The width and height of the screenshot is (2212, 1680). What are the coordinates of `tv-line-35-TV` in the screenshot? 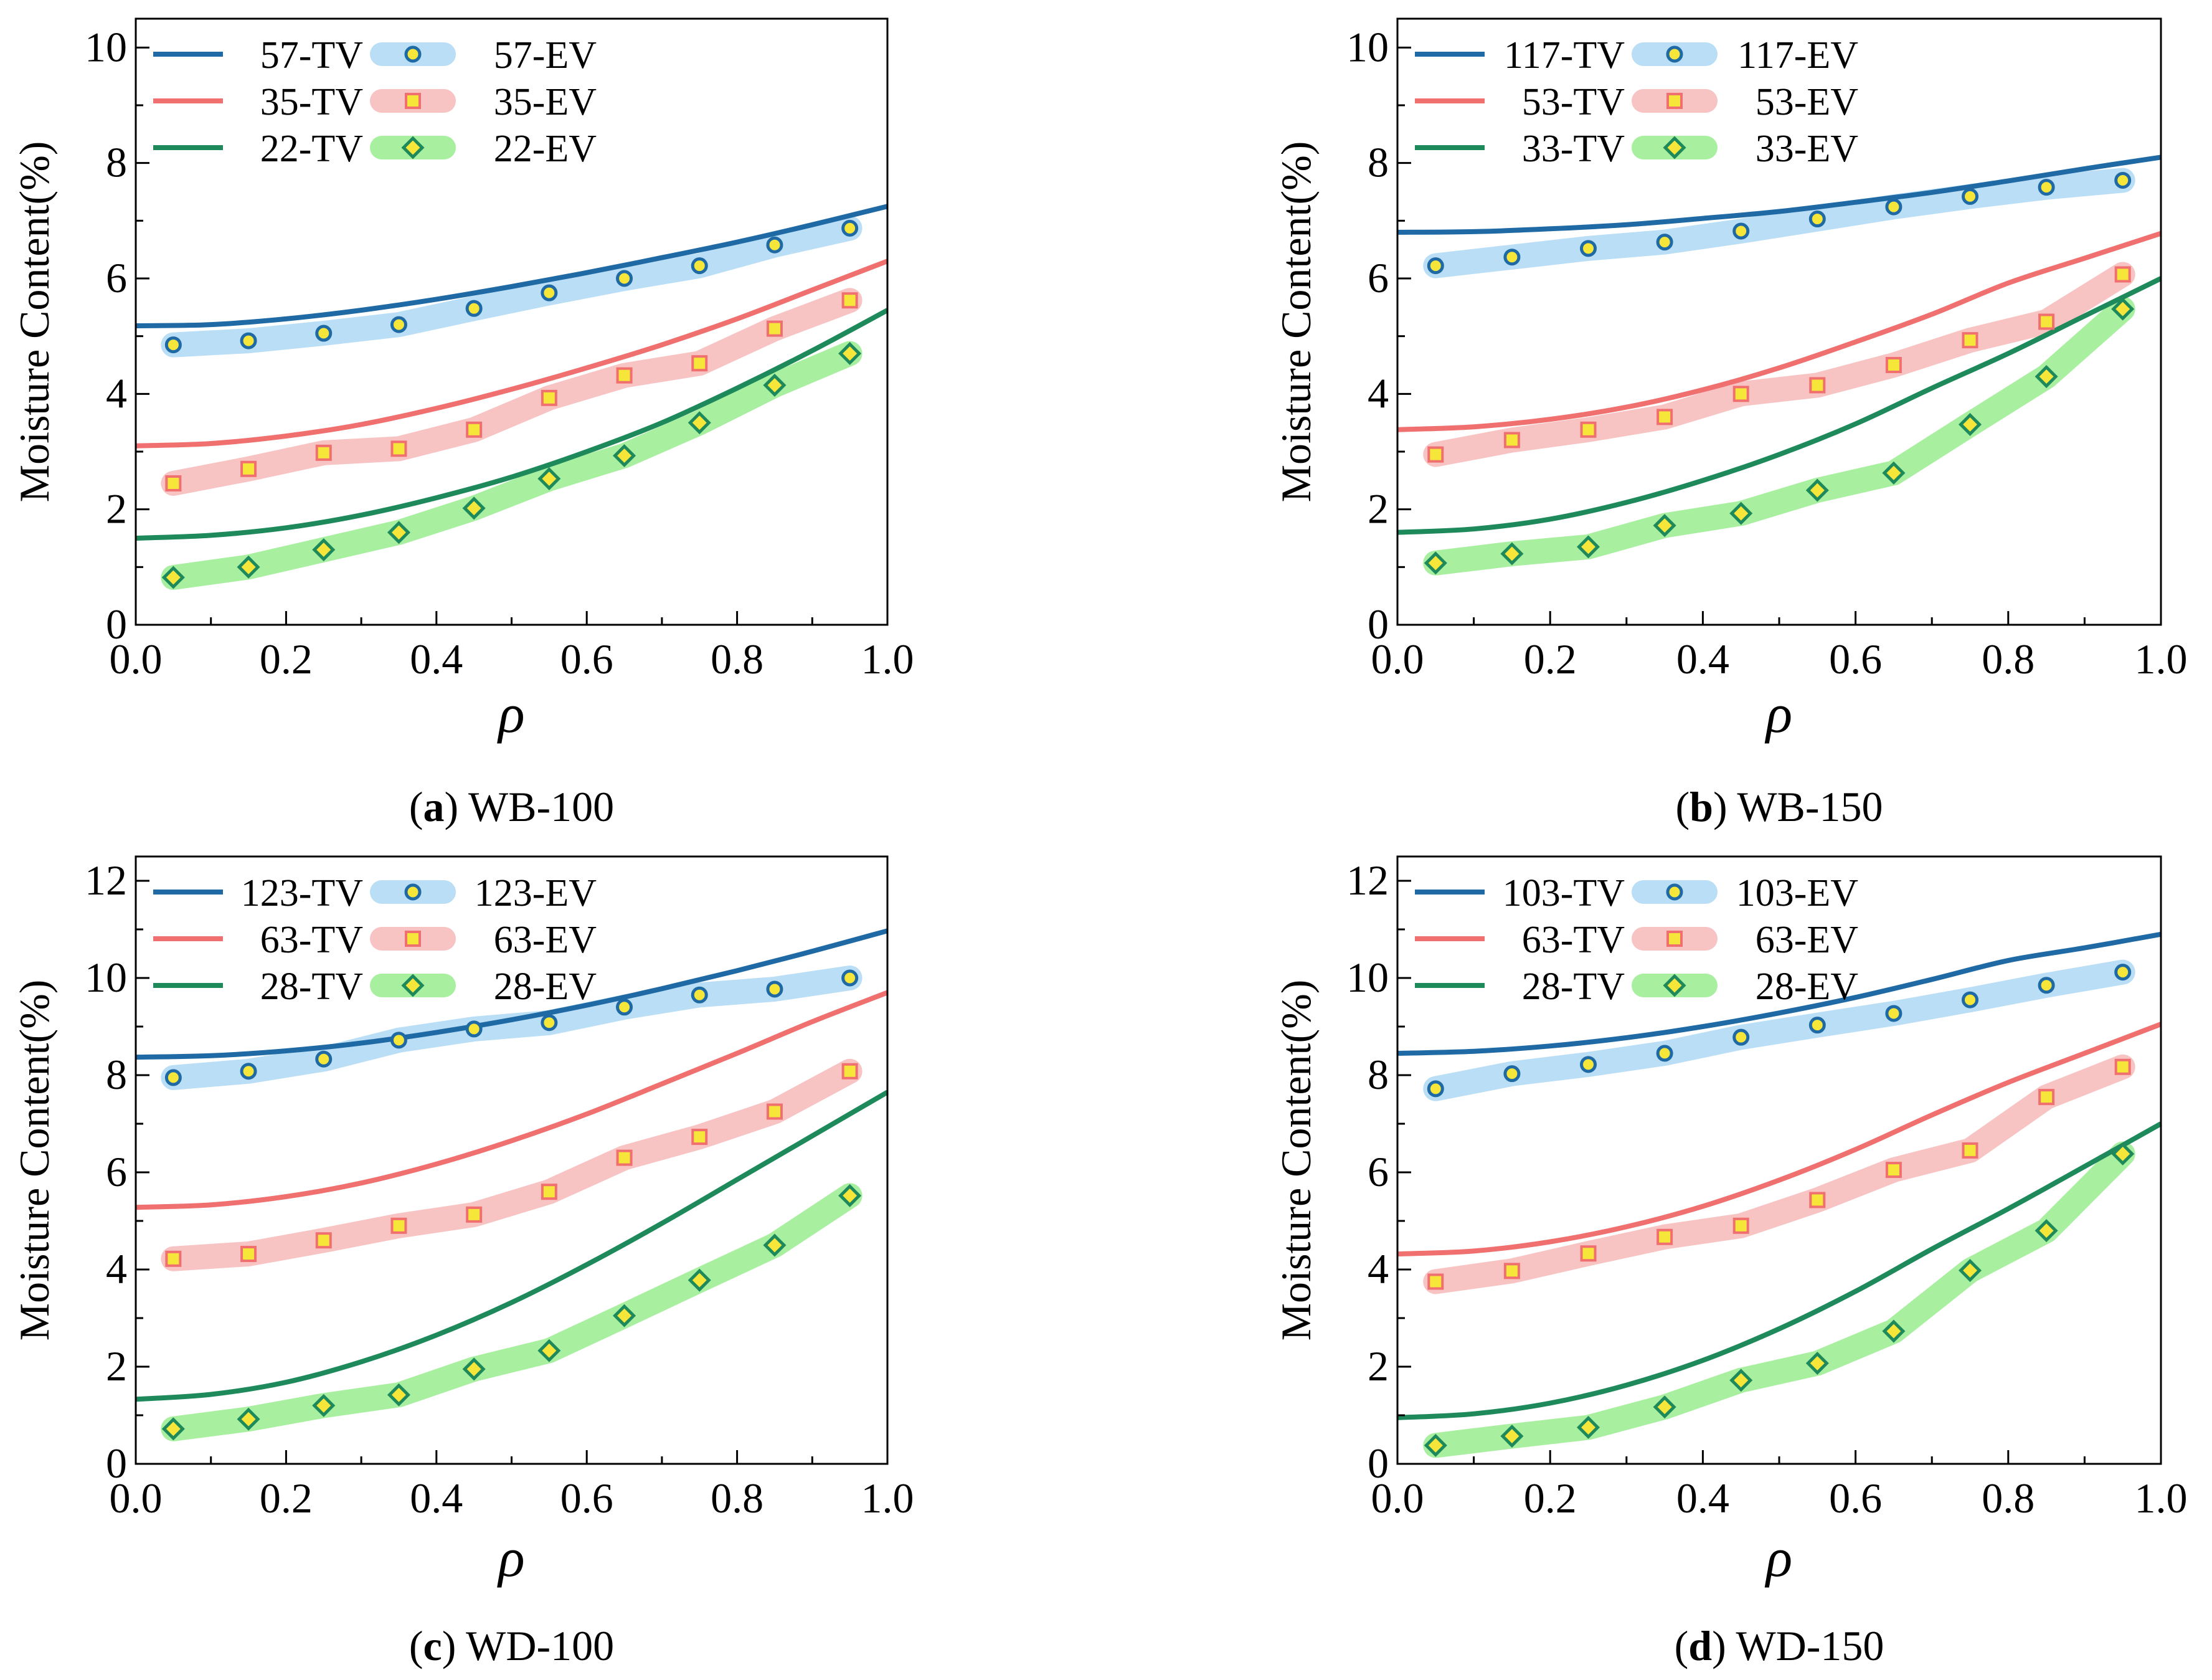 It's located at (512, 353).